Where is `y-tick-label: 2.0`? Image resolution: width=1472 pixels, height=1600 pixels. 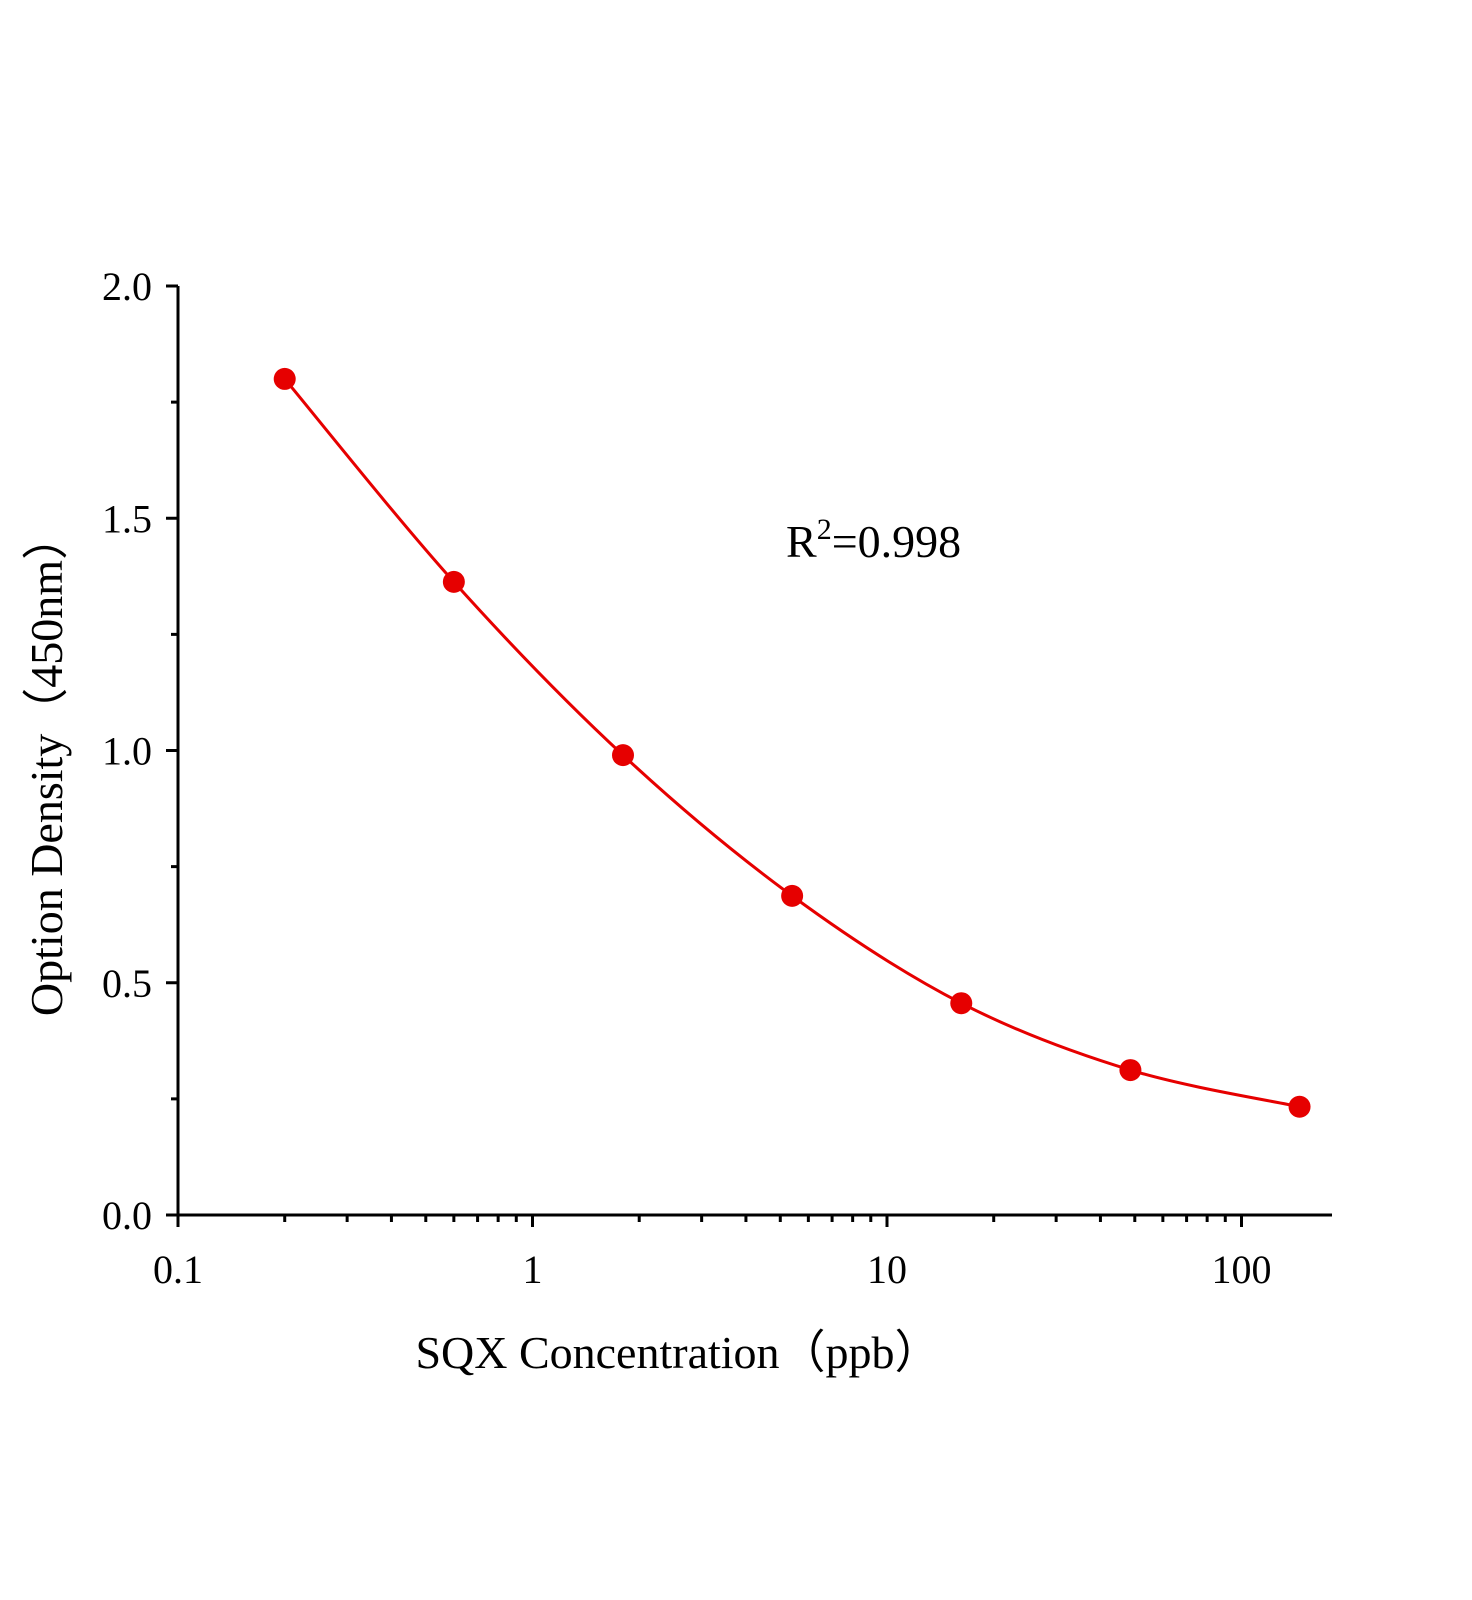
y-tick-label: 2.0 is located at coordinates (127, 286).